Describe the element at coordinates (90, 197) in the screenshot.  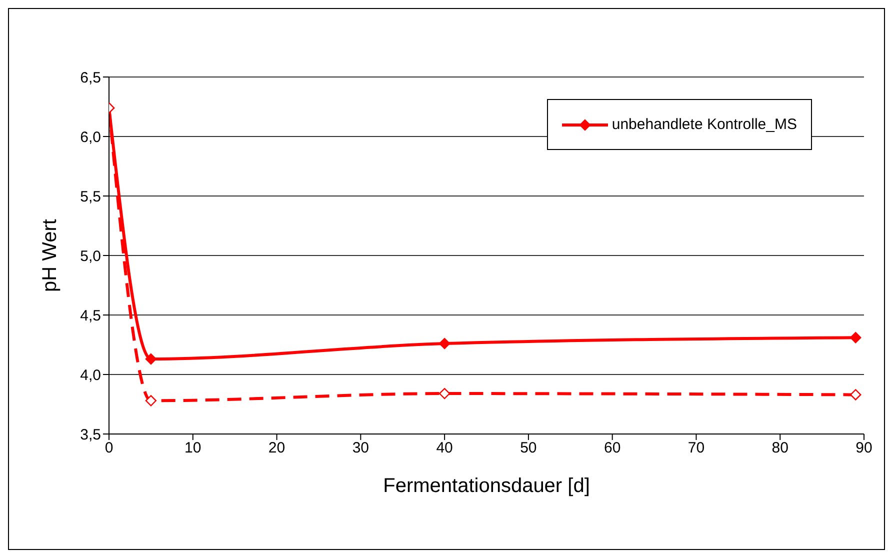
I see `y-tick-label: 5,5` at that location.